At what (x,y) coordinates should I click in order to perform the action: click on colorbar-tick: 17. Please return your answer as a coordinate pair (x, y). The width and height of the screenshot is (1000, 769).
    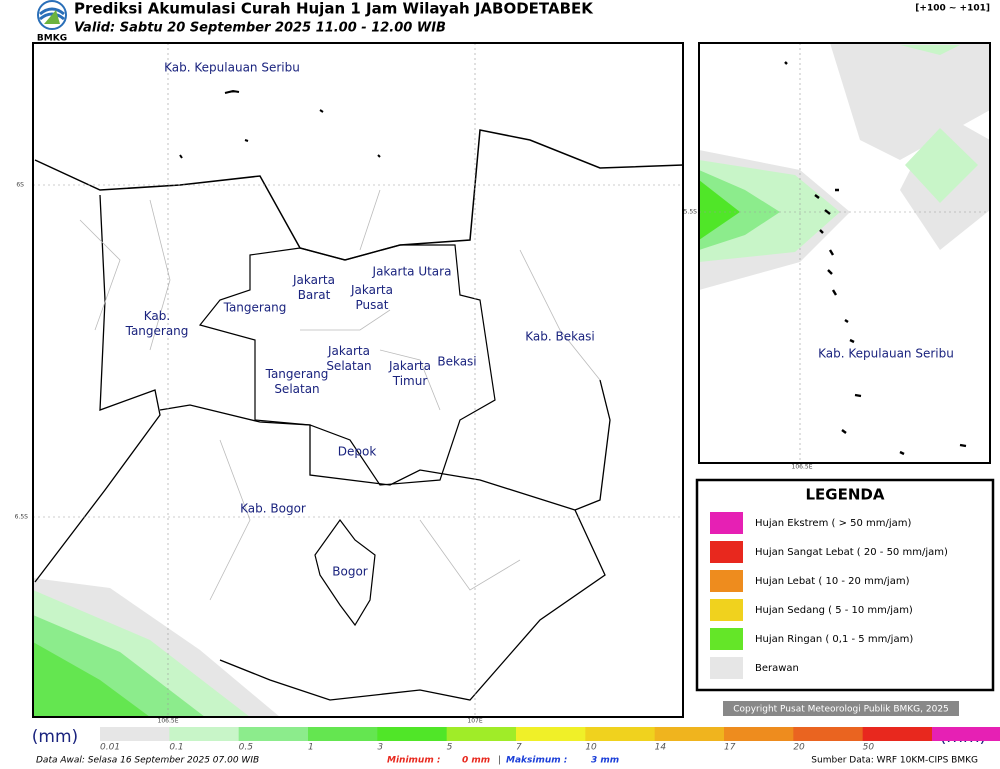
    Looking at the image, I should click on (730, 748).